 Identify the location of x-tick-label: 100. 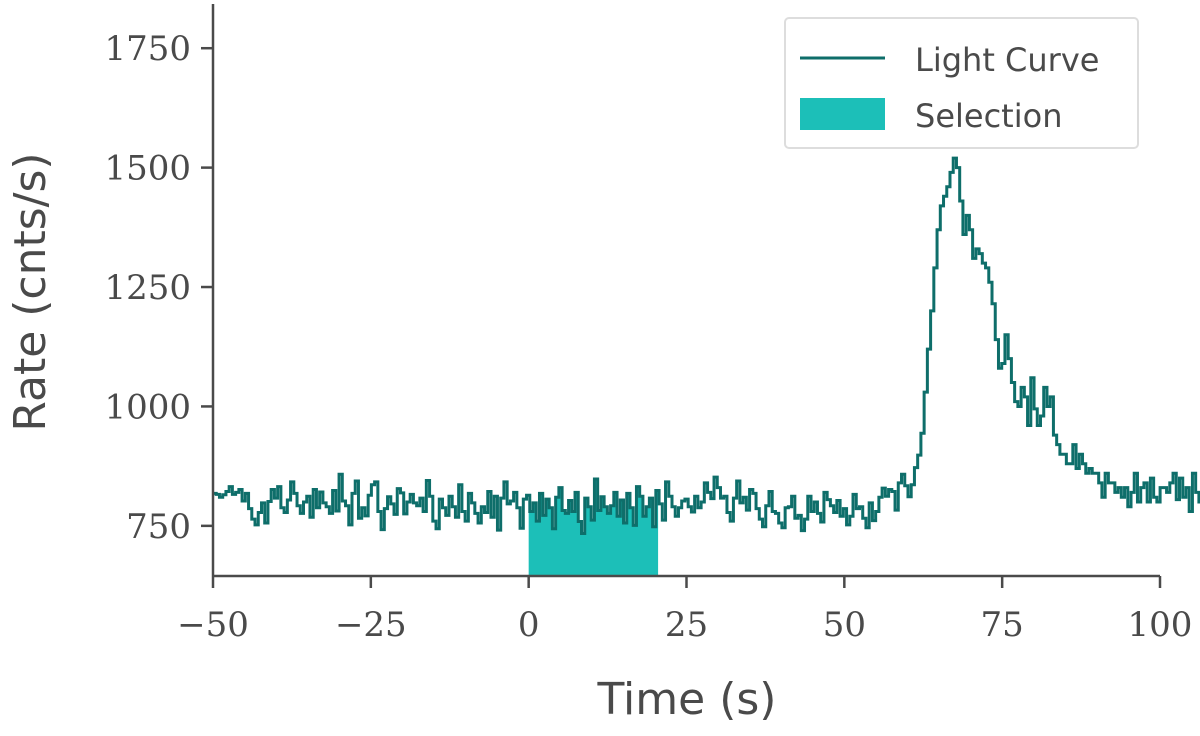
(1160, 625).